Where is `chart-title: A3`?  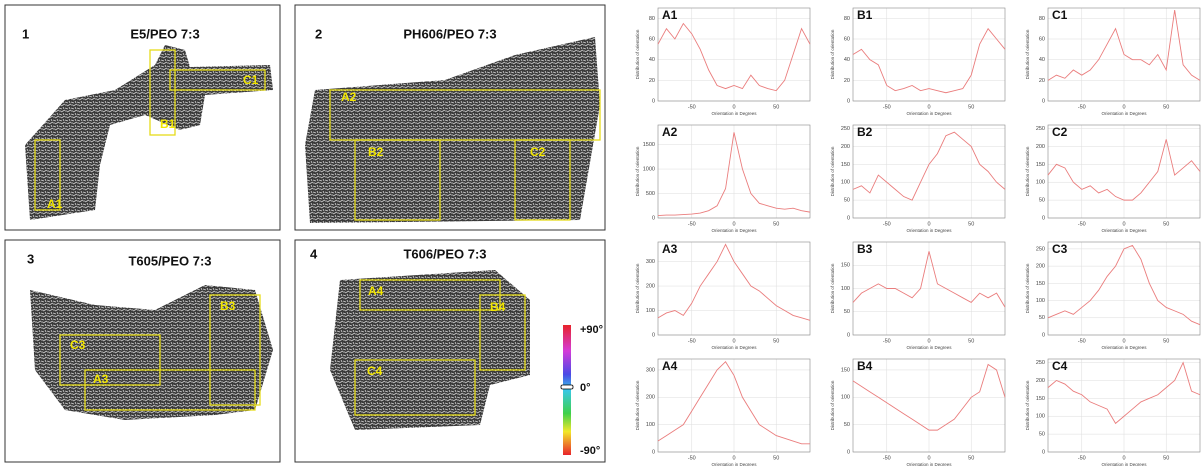 chart-title: A3 is located at coordinates (670, 249).